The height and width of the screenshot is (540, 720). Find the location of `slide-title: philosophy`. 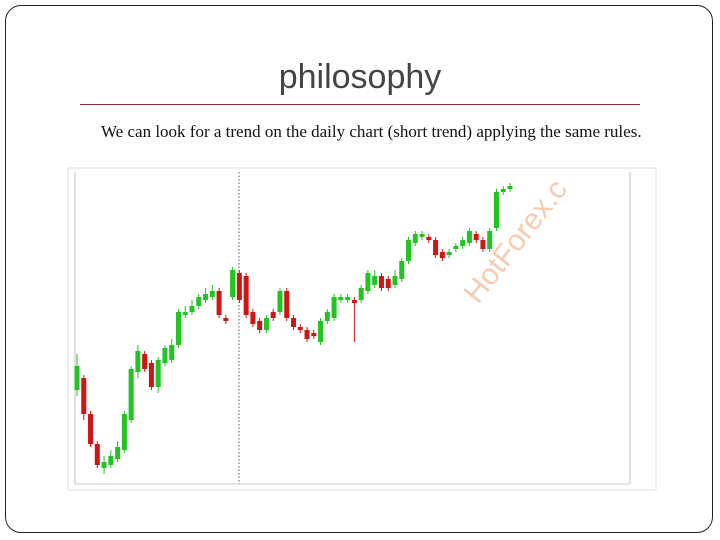

slide-title: philosophy is located at coordinates (360, 77).